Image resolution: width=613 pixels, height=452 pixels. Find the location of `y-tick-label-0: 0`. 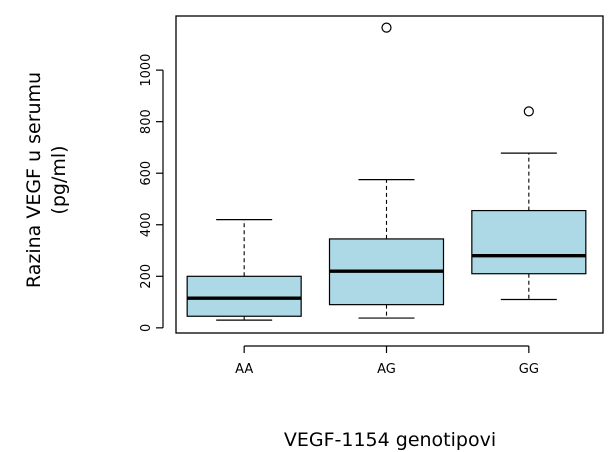

y-tick-label-0: 0 is located at coordinates (146, 328).